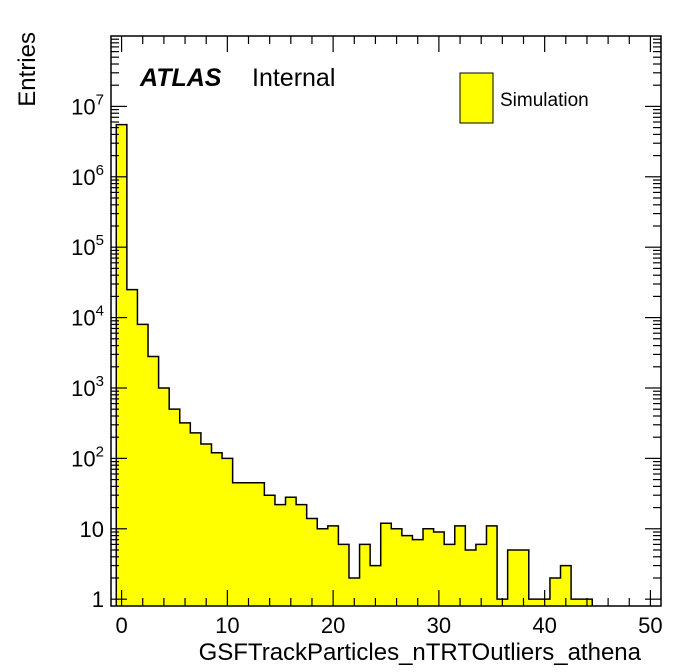  I want to click on legend-label-simulation: Simulation, so click(544, 100).